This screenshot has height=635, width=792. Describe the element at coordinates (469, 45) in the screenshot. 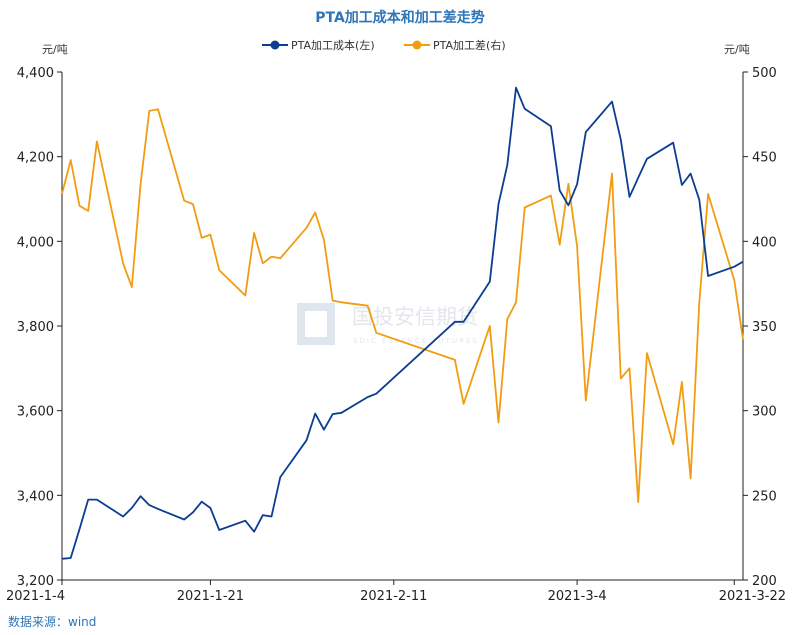

I see `legend-label-spread: PTA加工差(右)` at that location.